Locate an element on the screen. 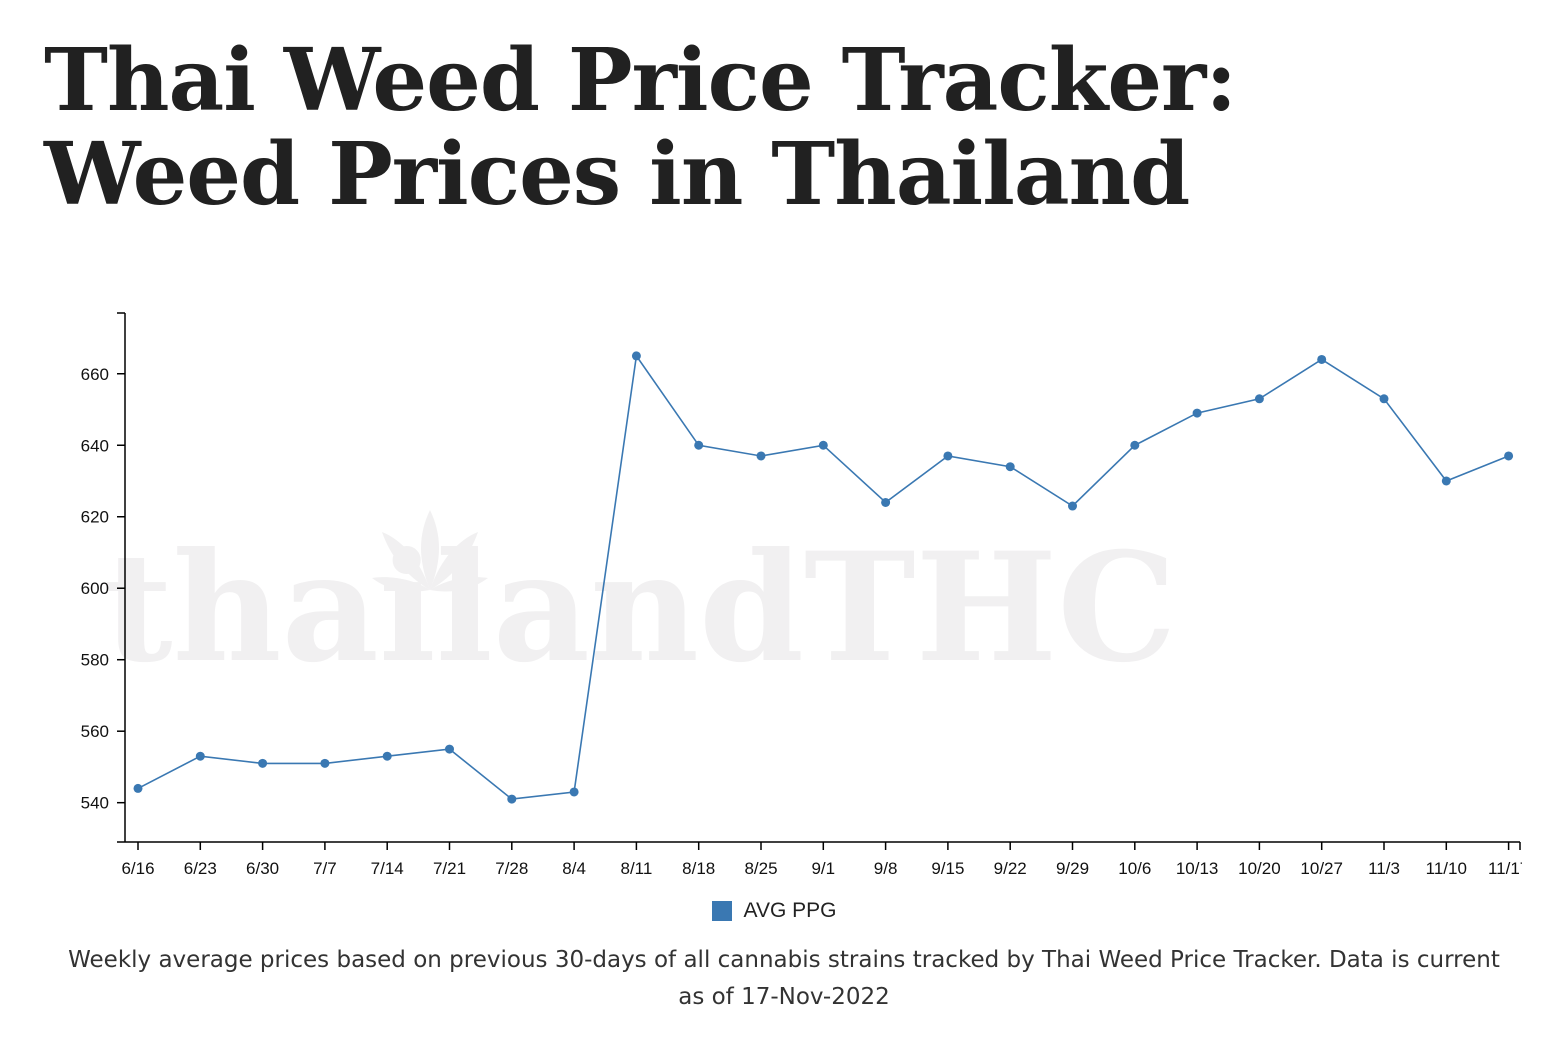 This screenshot has height=1046, width=1548. y-axis: 540 560 580 600 620 640 660 is located at coordinates (103, 577).